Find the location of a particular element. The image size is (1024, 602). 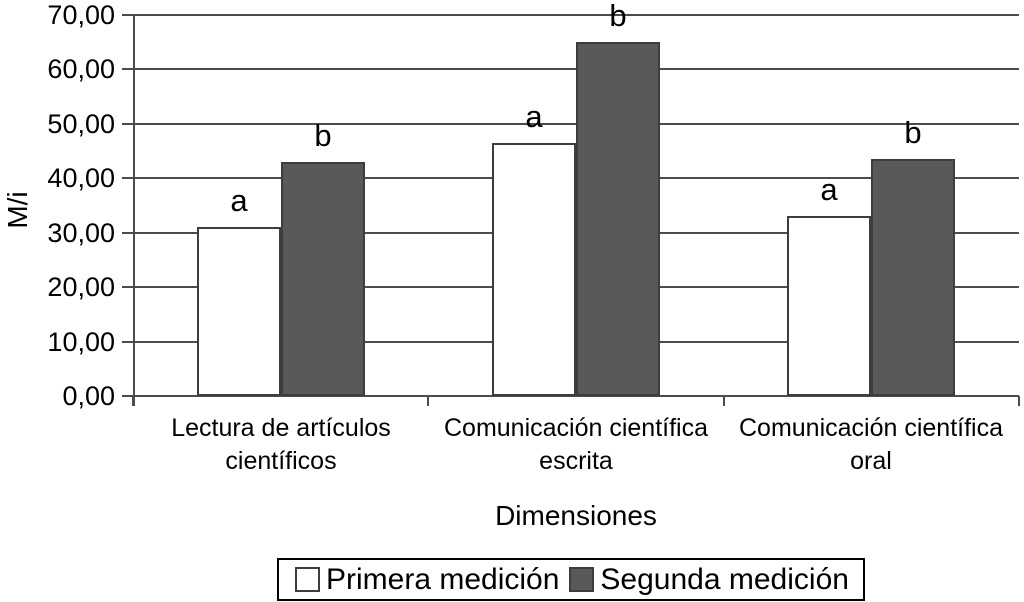

category-label: Lectura de artículos científicos is located at coordinates (281, 444).